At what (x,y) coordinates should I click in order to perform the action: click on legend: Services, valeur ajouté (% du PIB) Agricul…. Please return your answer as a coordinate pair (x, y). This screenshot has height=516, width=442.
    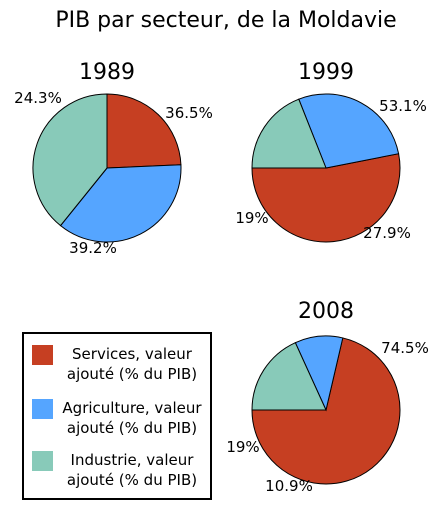
    Looking at the image, I should click on (117, 416).